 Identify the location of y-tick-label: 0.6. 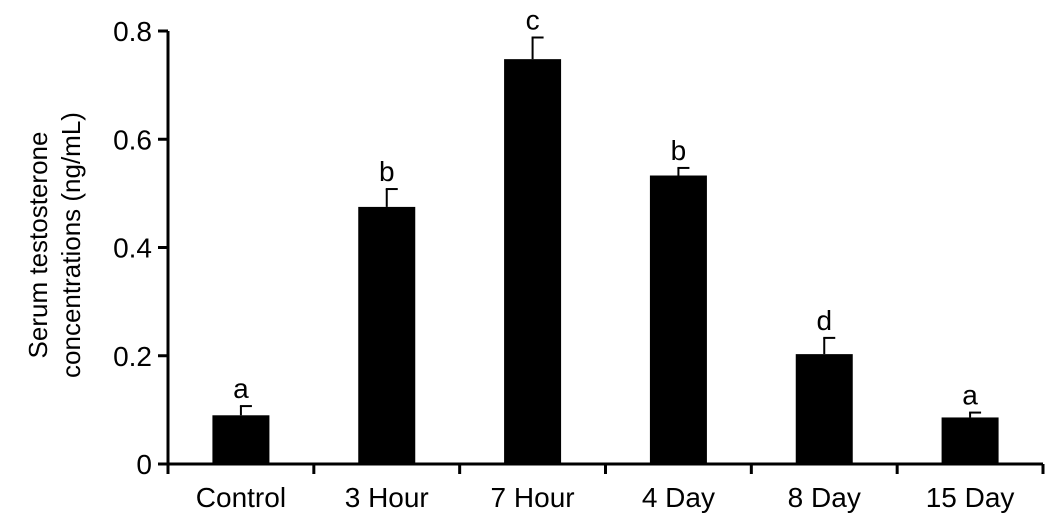
(132, 139).